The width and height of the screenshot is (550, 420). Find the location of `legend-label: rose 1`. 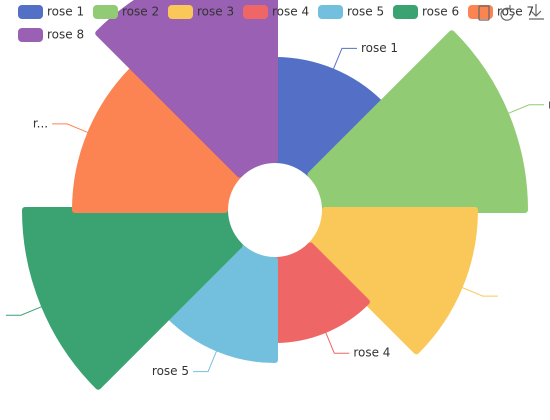

legend-label: rose 1 is located at coordinates (65, 12).